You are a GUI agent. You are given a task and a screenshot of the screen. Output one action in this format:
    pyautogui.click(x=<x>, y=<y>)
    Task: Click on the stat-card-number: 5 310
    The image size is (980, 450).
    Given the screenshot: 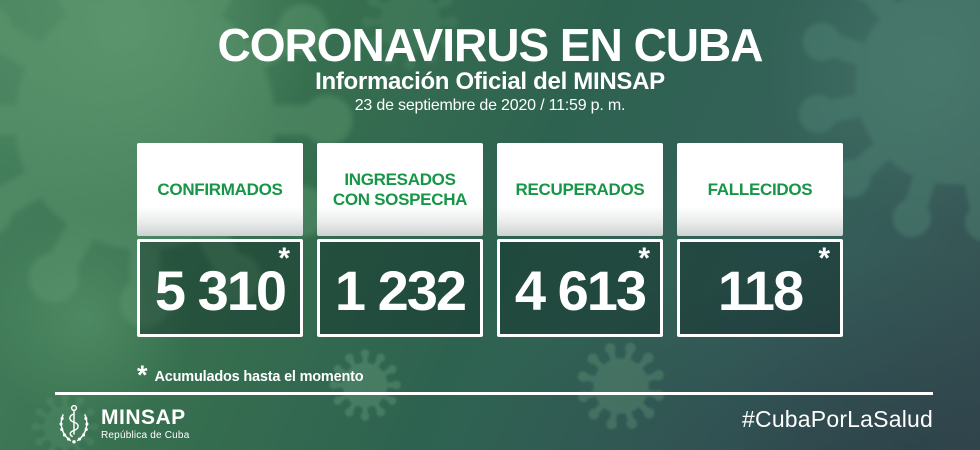 What is the action you would take?
    pyautogui.click(x=220, y=290)
    